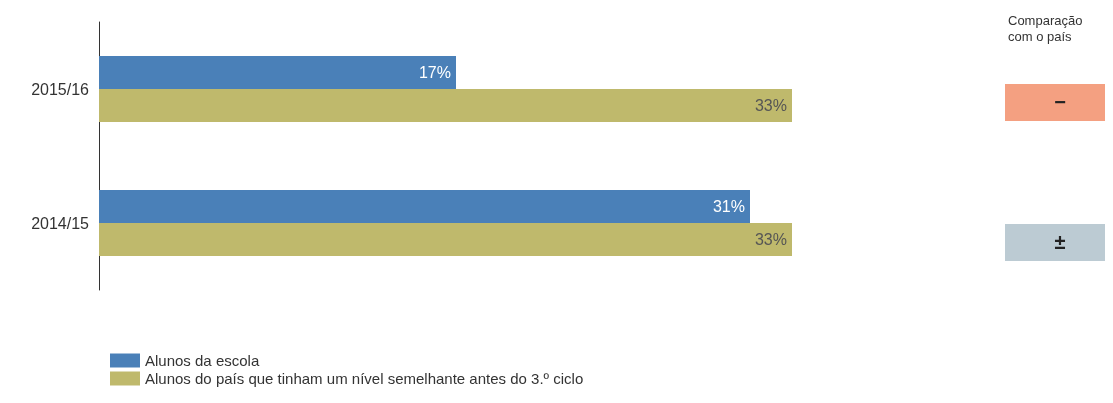 This screenshot has height=403, width=1113. Describe the element at coordinates (434, 72) in the screenshot. I see `data-label: 17%` at that location.